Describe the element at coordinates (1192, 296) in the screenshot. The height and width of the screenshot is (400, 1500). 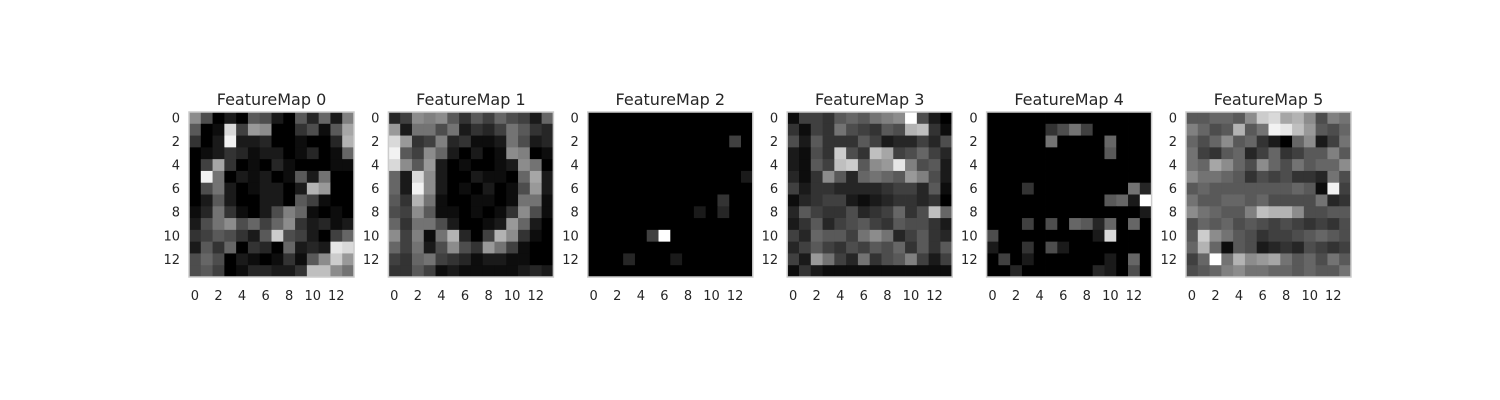
I see `x-tick-label: 0` at that location.